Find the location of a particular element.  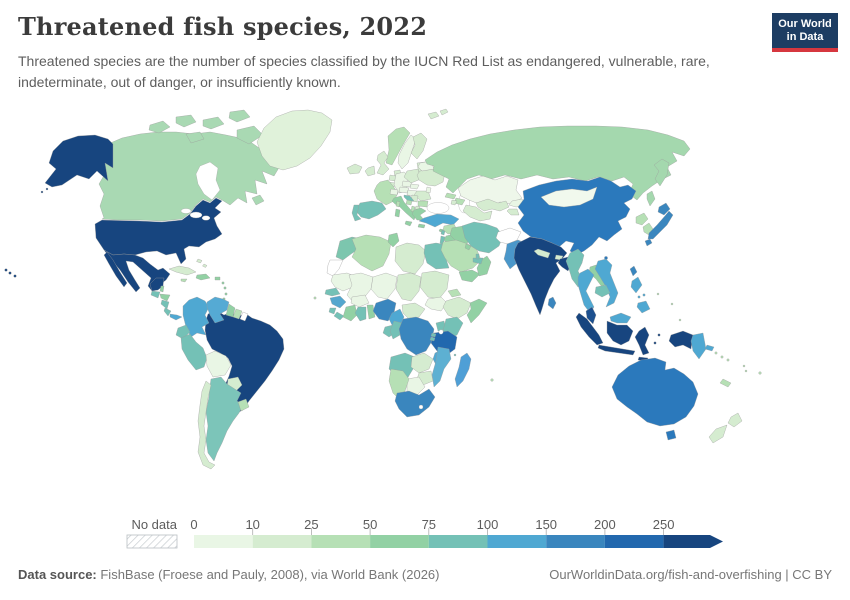

country-indonesia-kalimantan is located at coordinates (620, 333).